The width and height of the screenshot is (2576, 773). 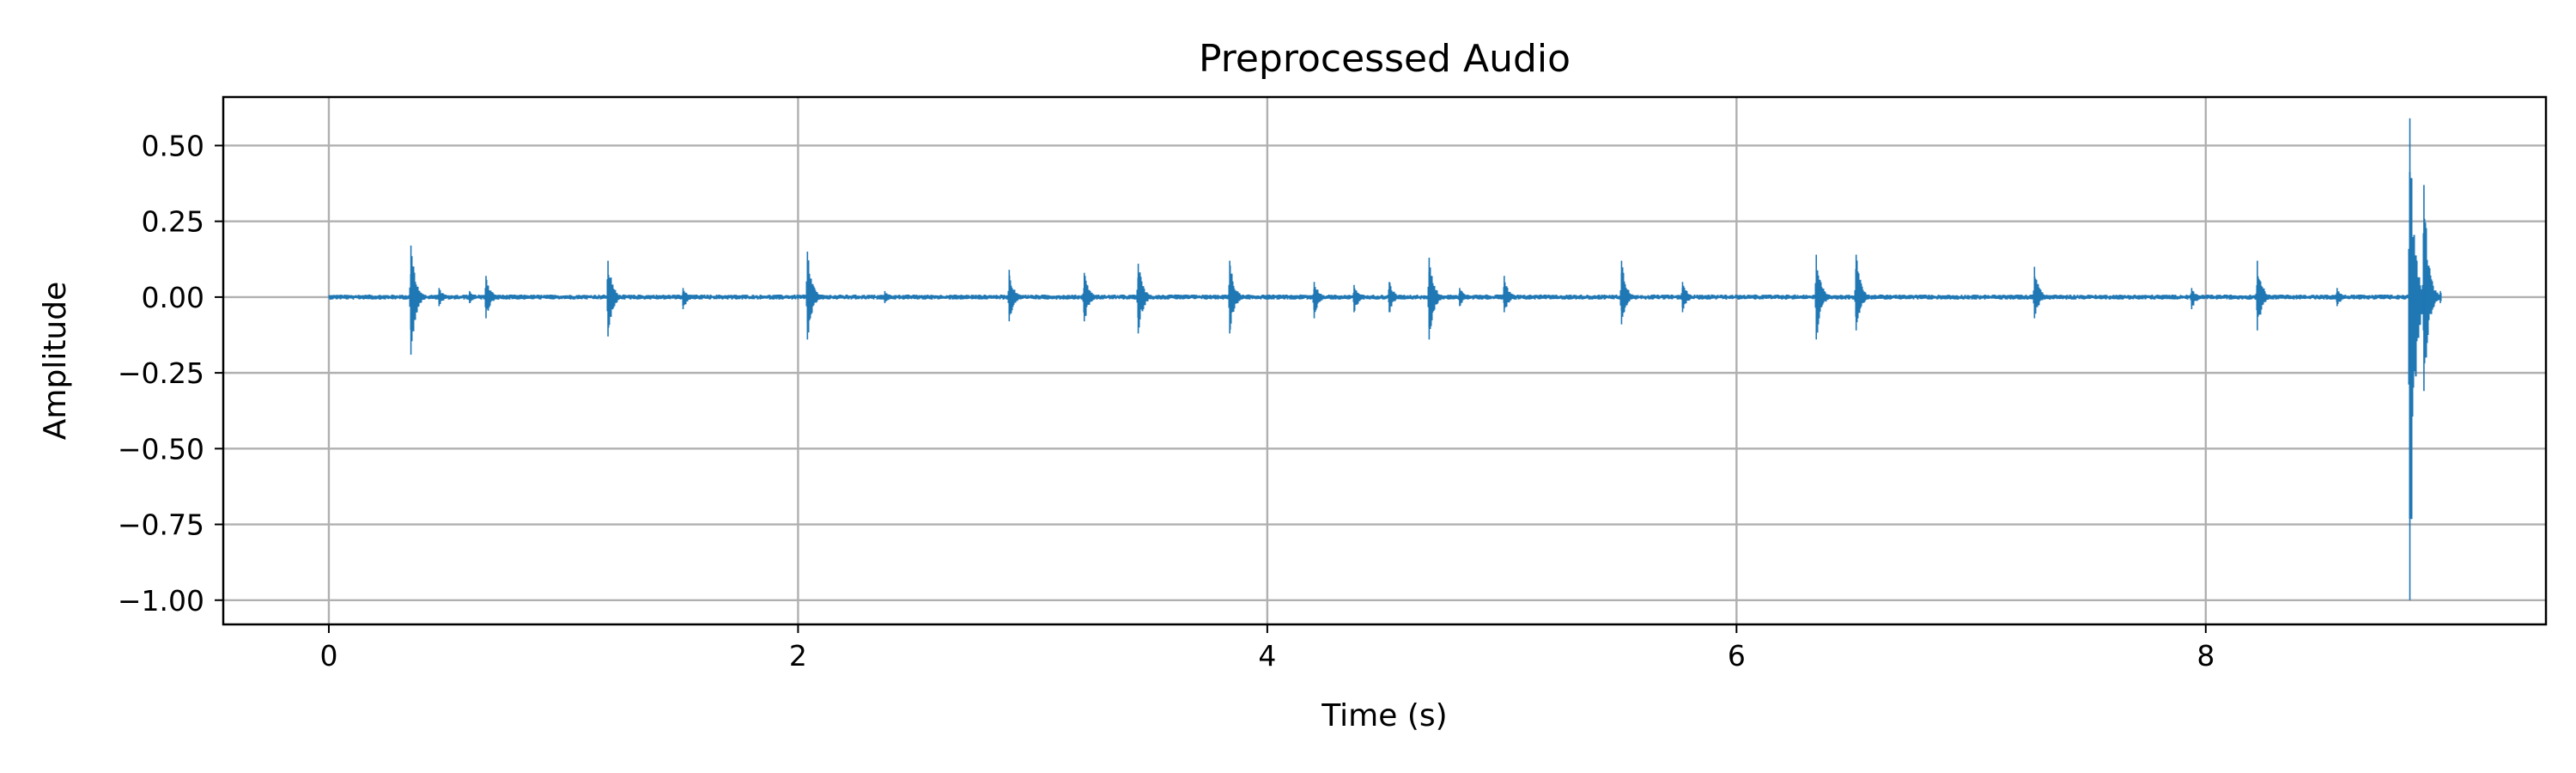 What do you see at coordinates (798, 656) in the screenshot?
I see `x-tick-label: 2` at bounding box center [798, 656].